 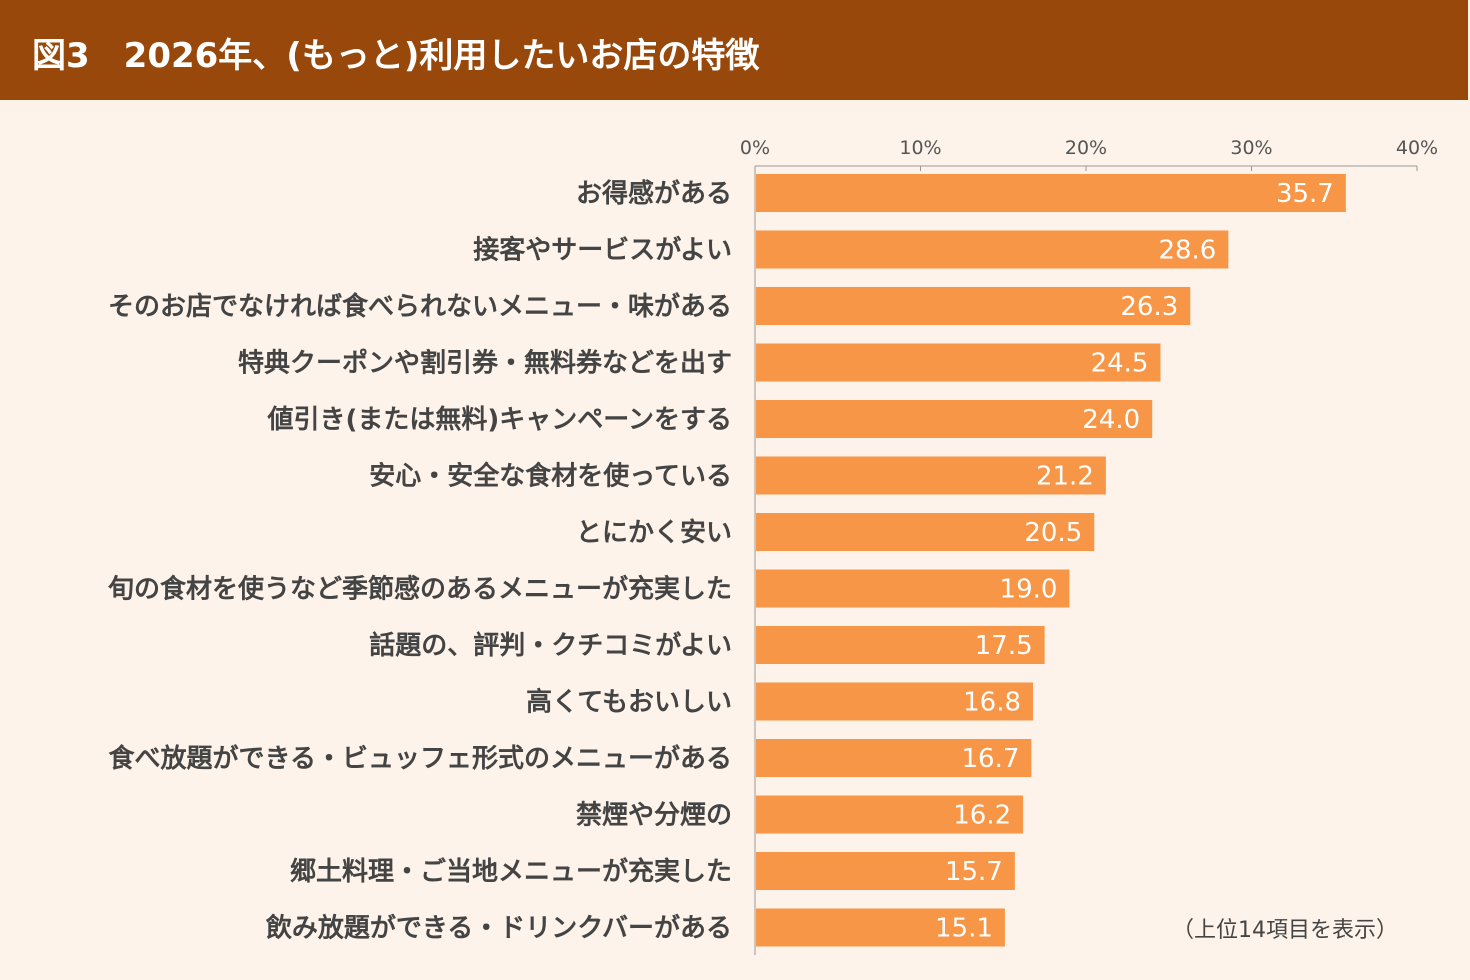 What do you see at coordinates (485, 363) in the screenshot?
I see `category-label: 特典クーポンや割引券・無料券などを出す` at bounding box center [485, 363].